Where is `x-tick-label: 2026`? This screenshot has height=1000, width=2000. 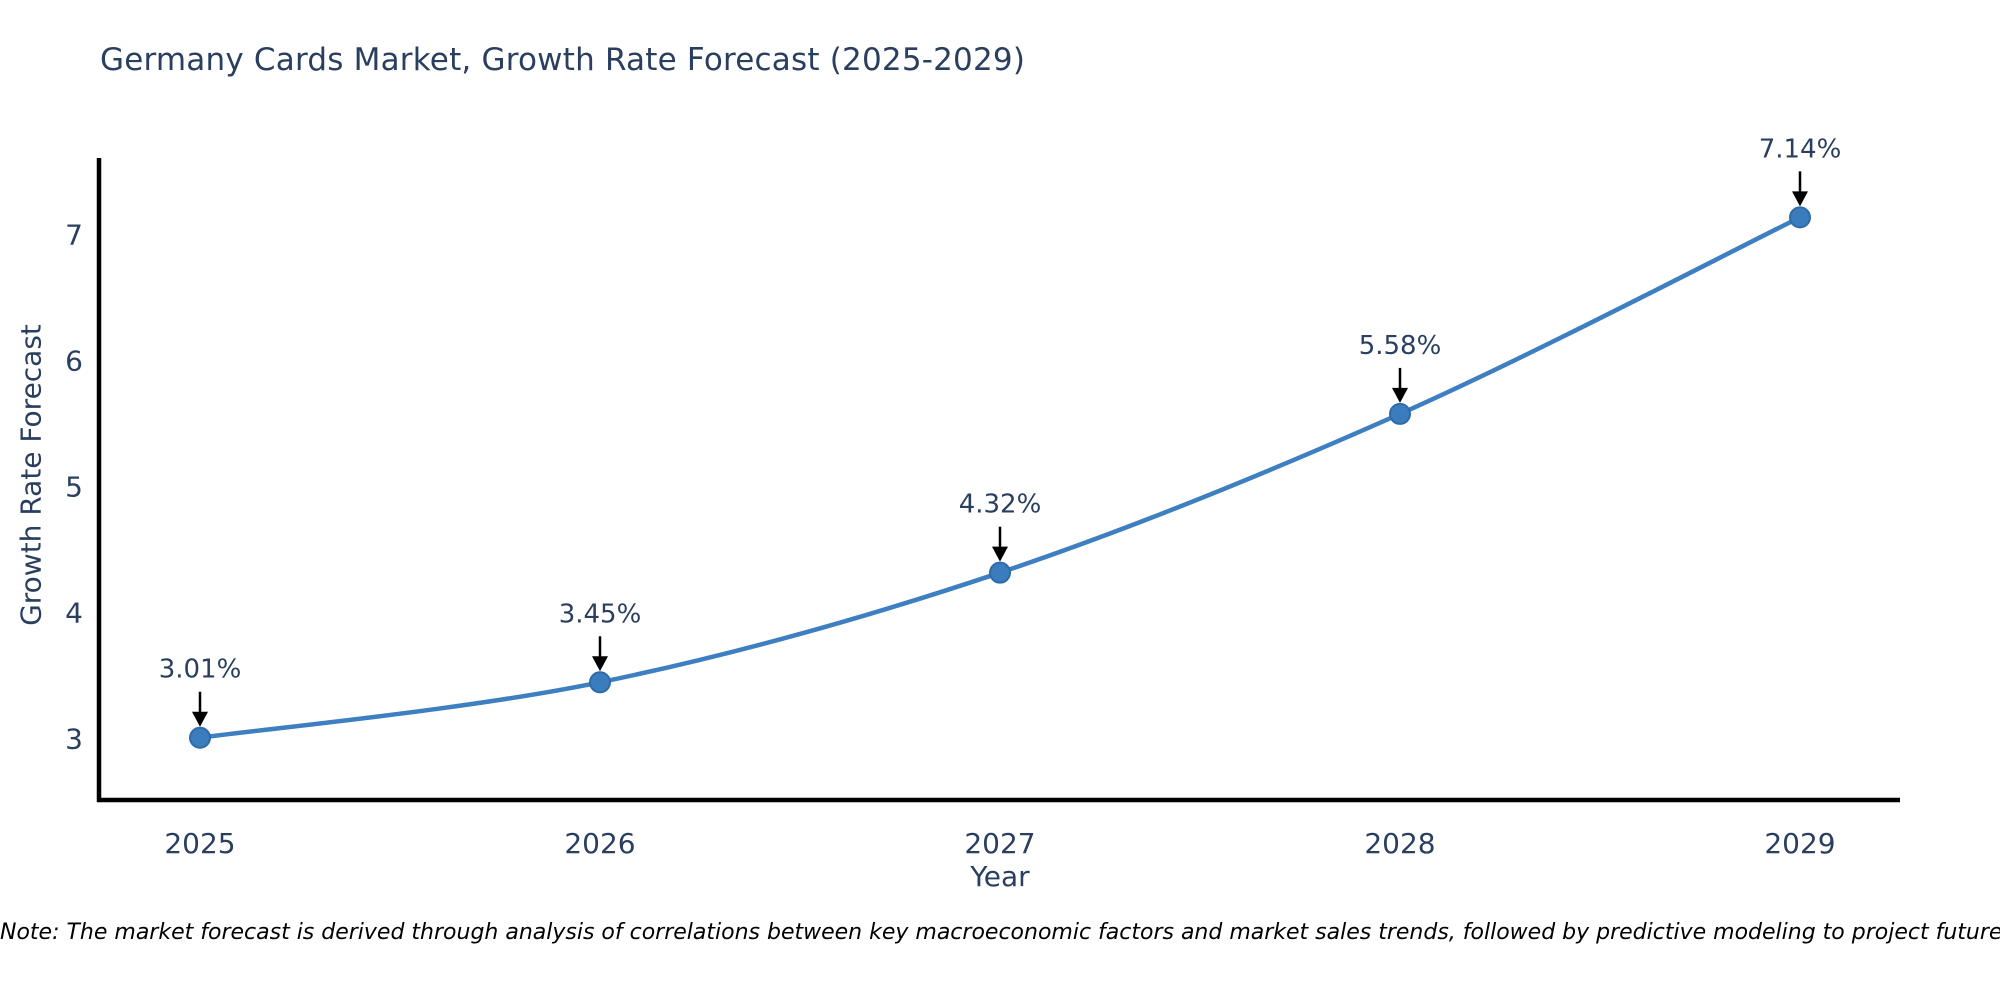
x-tick-label: 2026 is located at coordinates (599, 843).